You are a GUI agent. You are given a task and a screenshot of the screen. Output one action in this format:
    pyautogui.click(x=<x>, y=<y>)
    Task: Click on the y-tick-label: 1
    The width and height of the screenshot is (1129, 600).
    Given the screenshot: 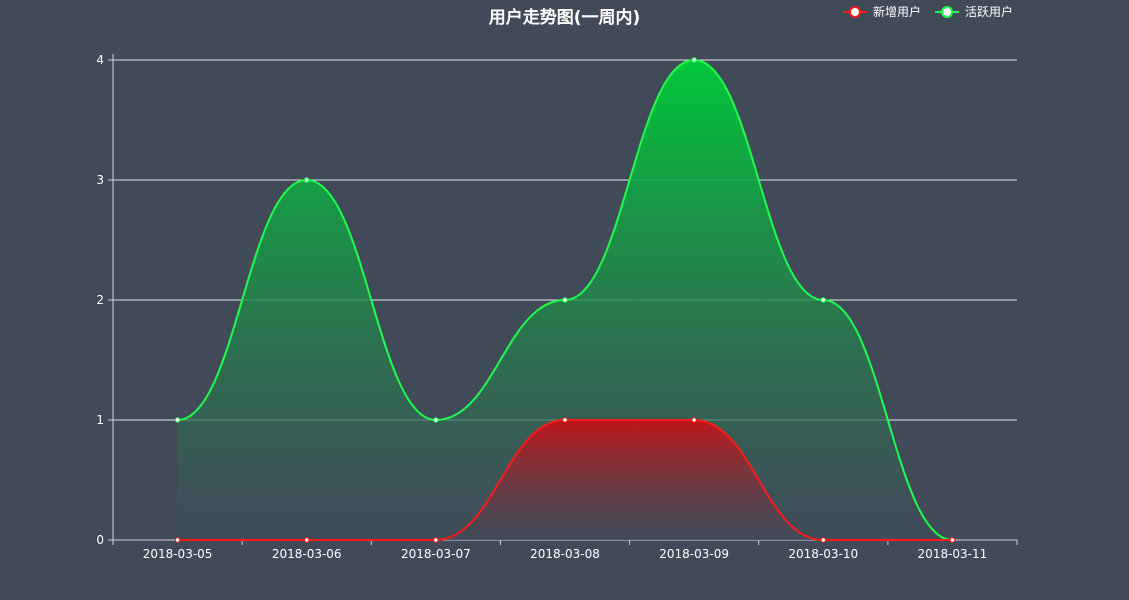 What is the action you would take?
    pyautogui.click(x=100, y=420)
    